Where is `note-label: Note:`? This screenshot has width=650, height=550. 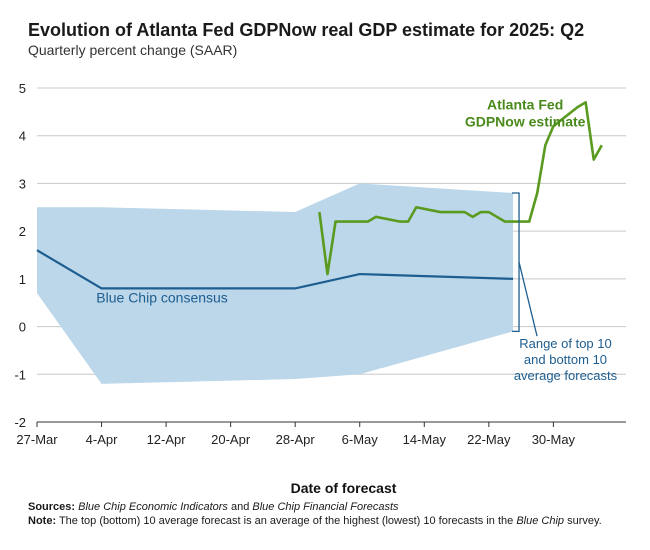
note-label: Note: is located at coordinates (42, 521).